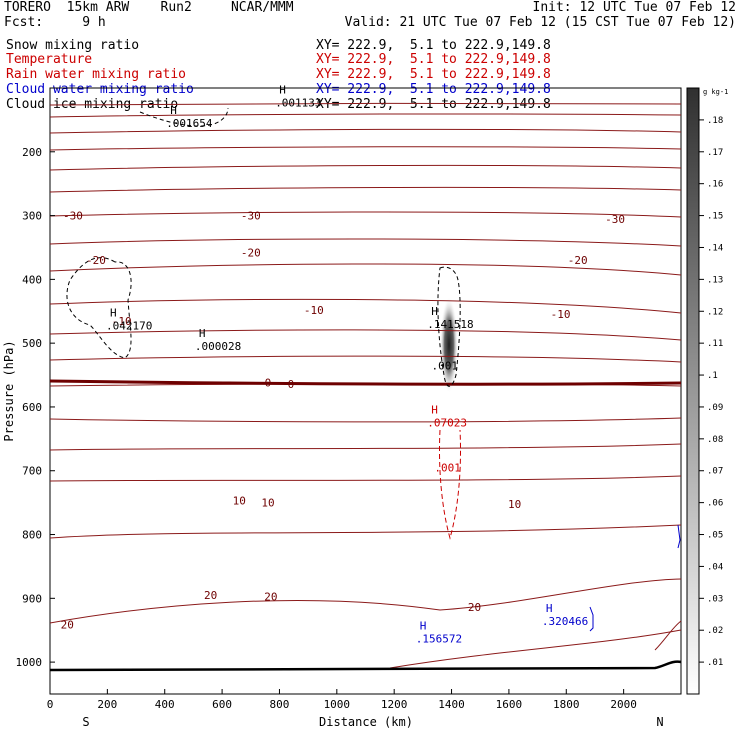  Describe the element at coordinates (32, 343) in the screenshot. I see `y-tick-label: 500` at that location.